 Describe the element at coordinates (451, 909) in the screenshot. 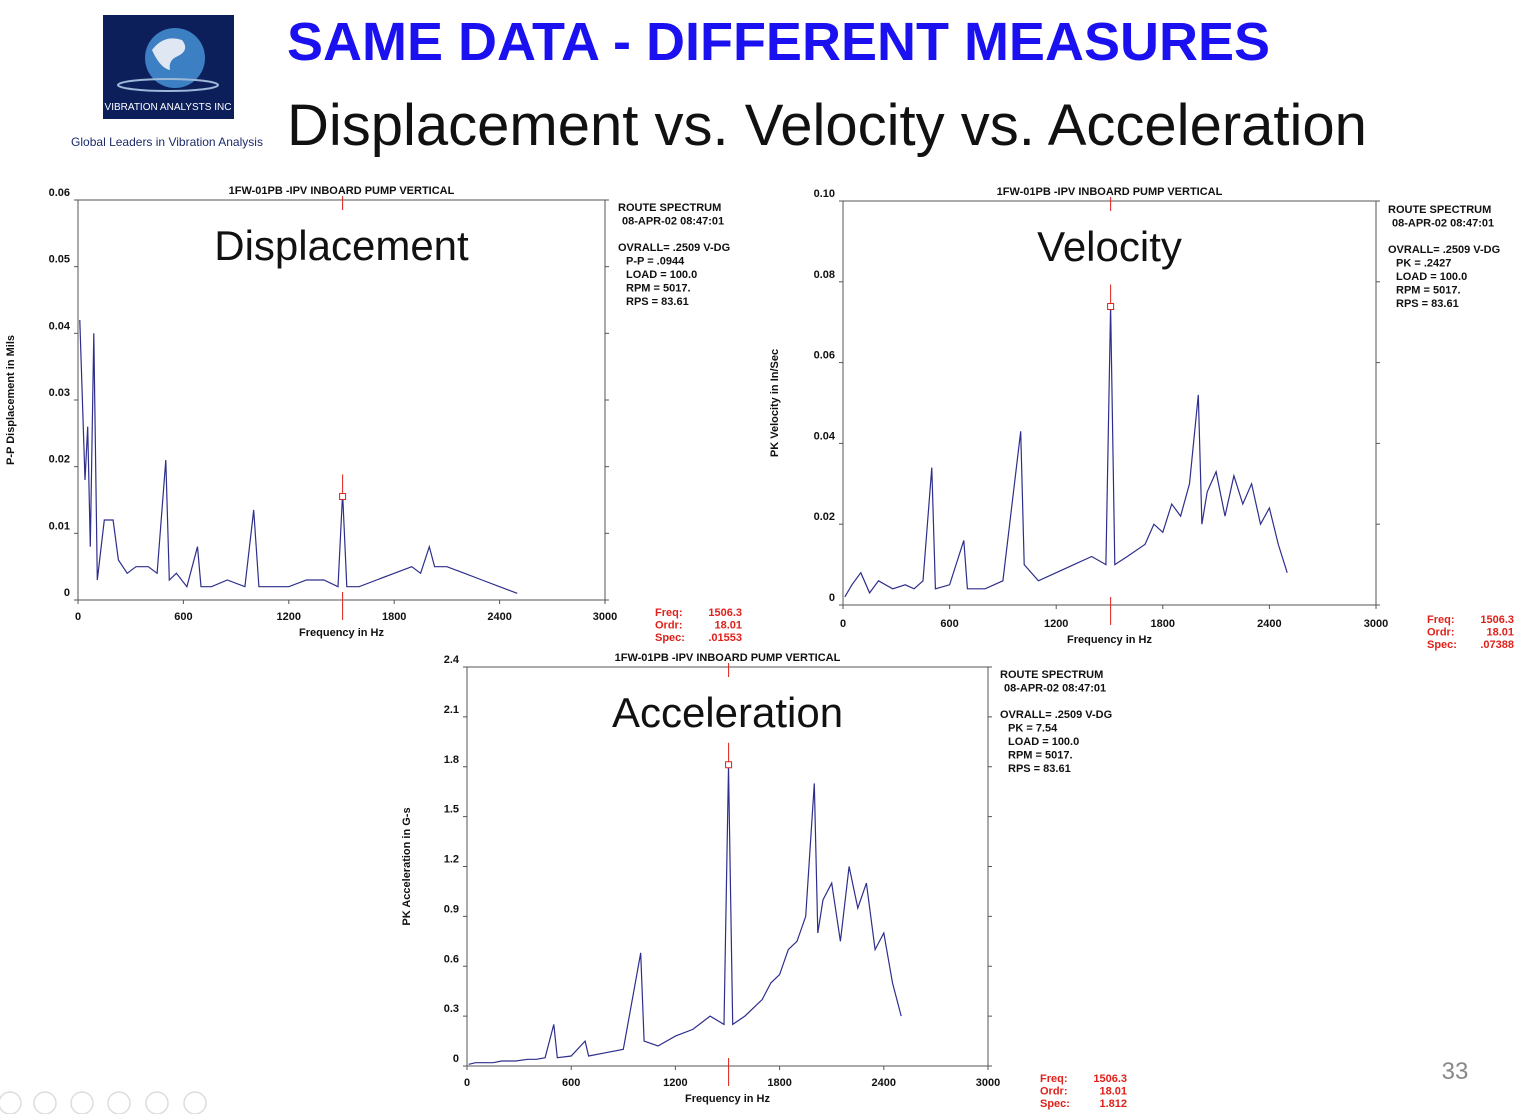

I see `y-tick-label: 0.9` at that location.